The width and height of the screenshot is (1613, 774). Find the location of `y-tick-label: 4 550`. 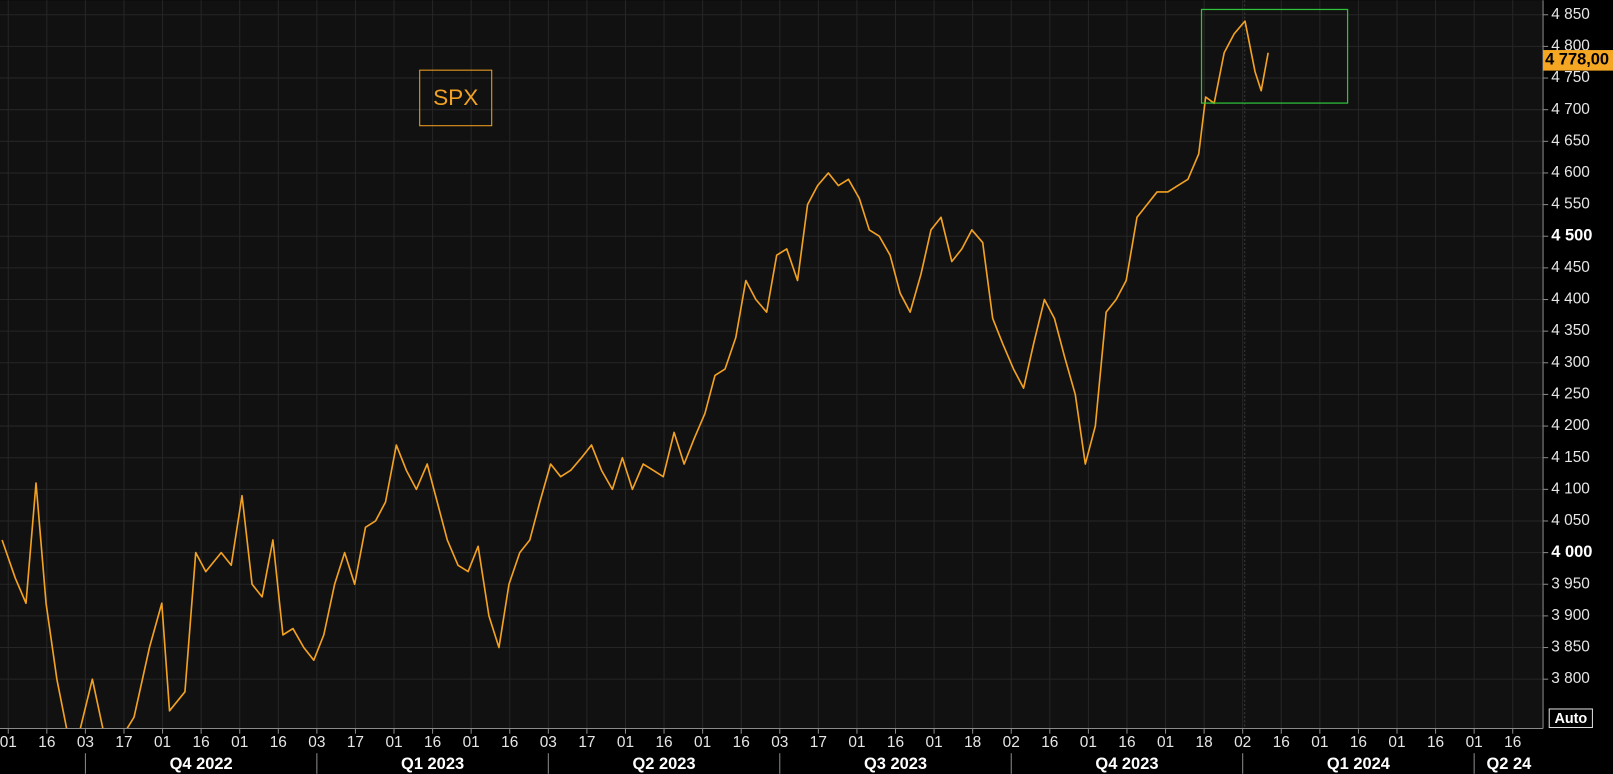

y-tick-label: 4 550 is located at coordinates (1570, 204).